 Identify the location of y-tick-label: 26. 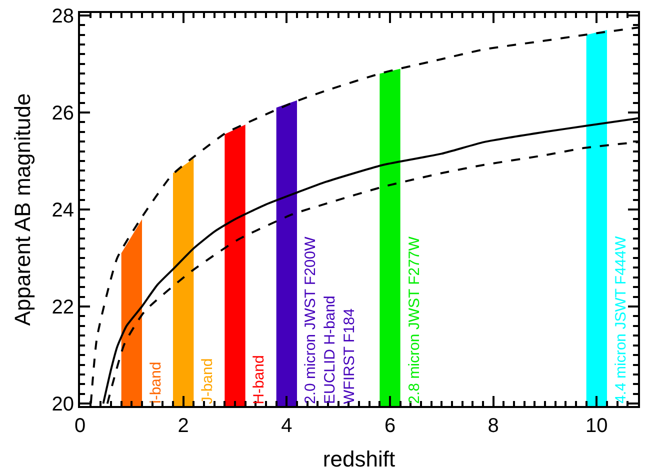
(63, 113).